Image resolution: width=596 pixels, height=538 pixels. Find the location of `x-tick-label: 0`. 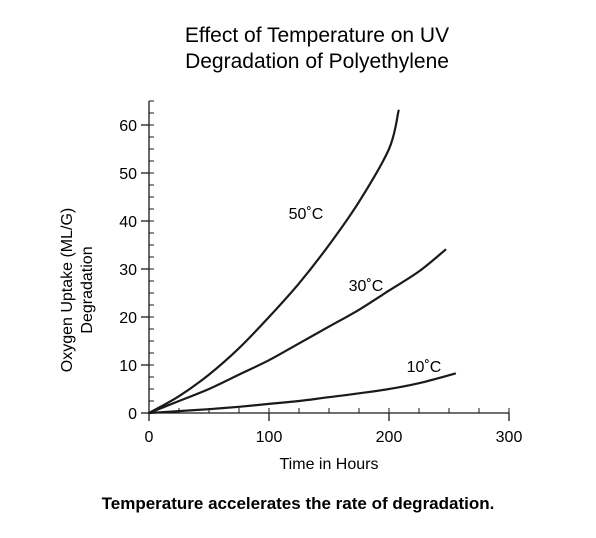

x-tick-label: 0 is located at coordinates (149, 437).